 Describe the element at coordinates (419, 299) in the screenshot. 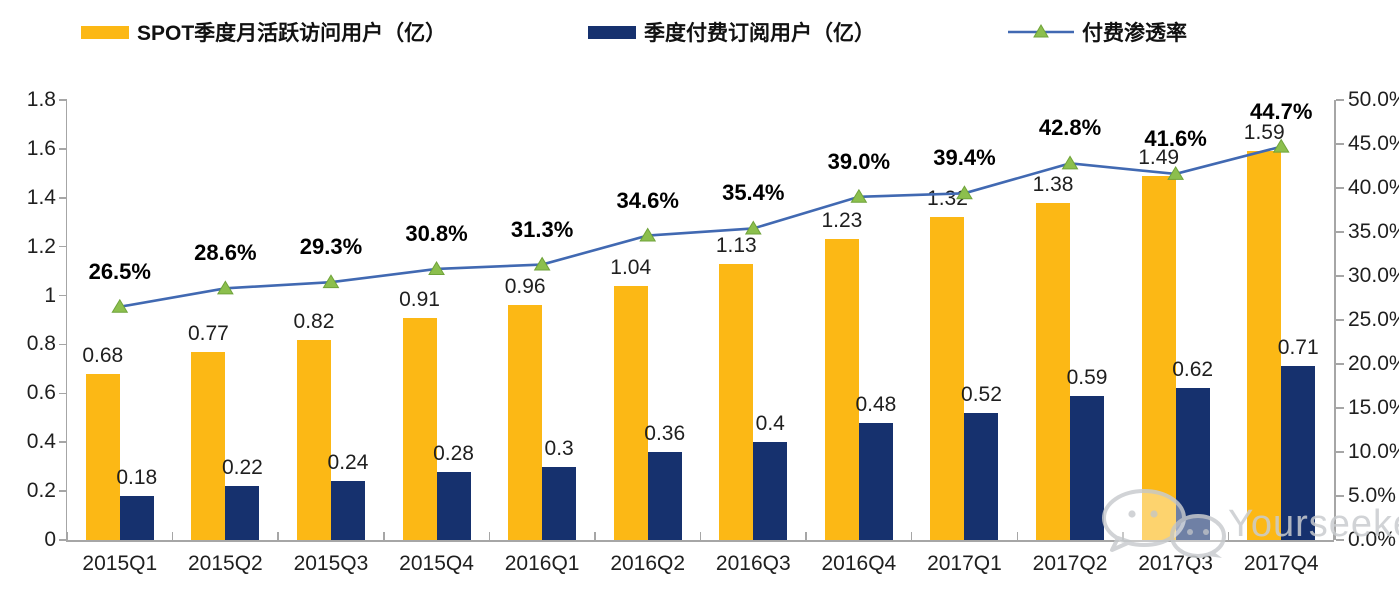

I see `bar-label-mau-2015Q4: 0.91` at that location.